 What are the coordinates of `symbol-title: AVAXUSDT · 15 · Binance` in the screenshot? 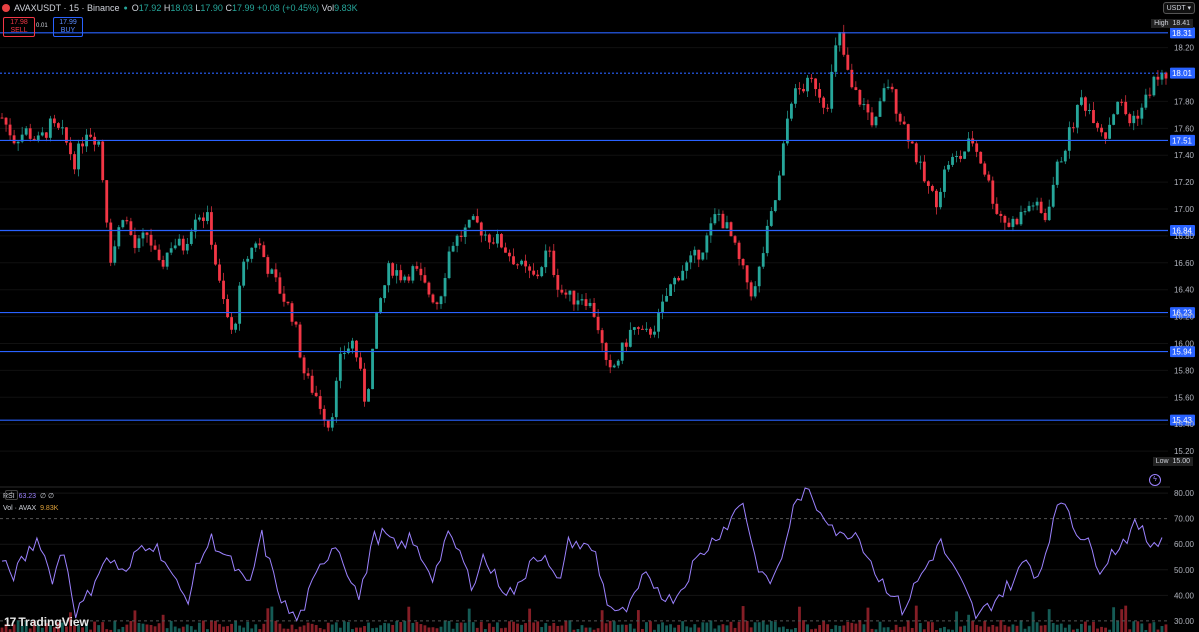 It's located at (67, 8).